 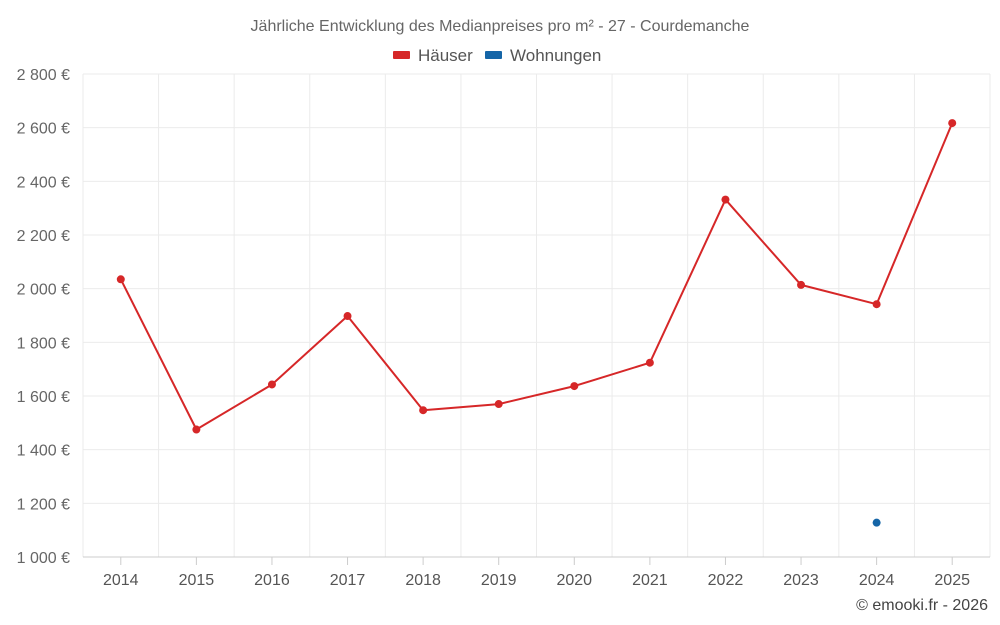 I want to click on x-tick-label: 2014, so click(x=121, y=580).